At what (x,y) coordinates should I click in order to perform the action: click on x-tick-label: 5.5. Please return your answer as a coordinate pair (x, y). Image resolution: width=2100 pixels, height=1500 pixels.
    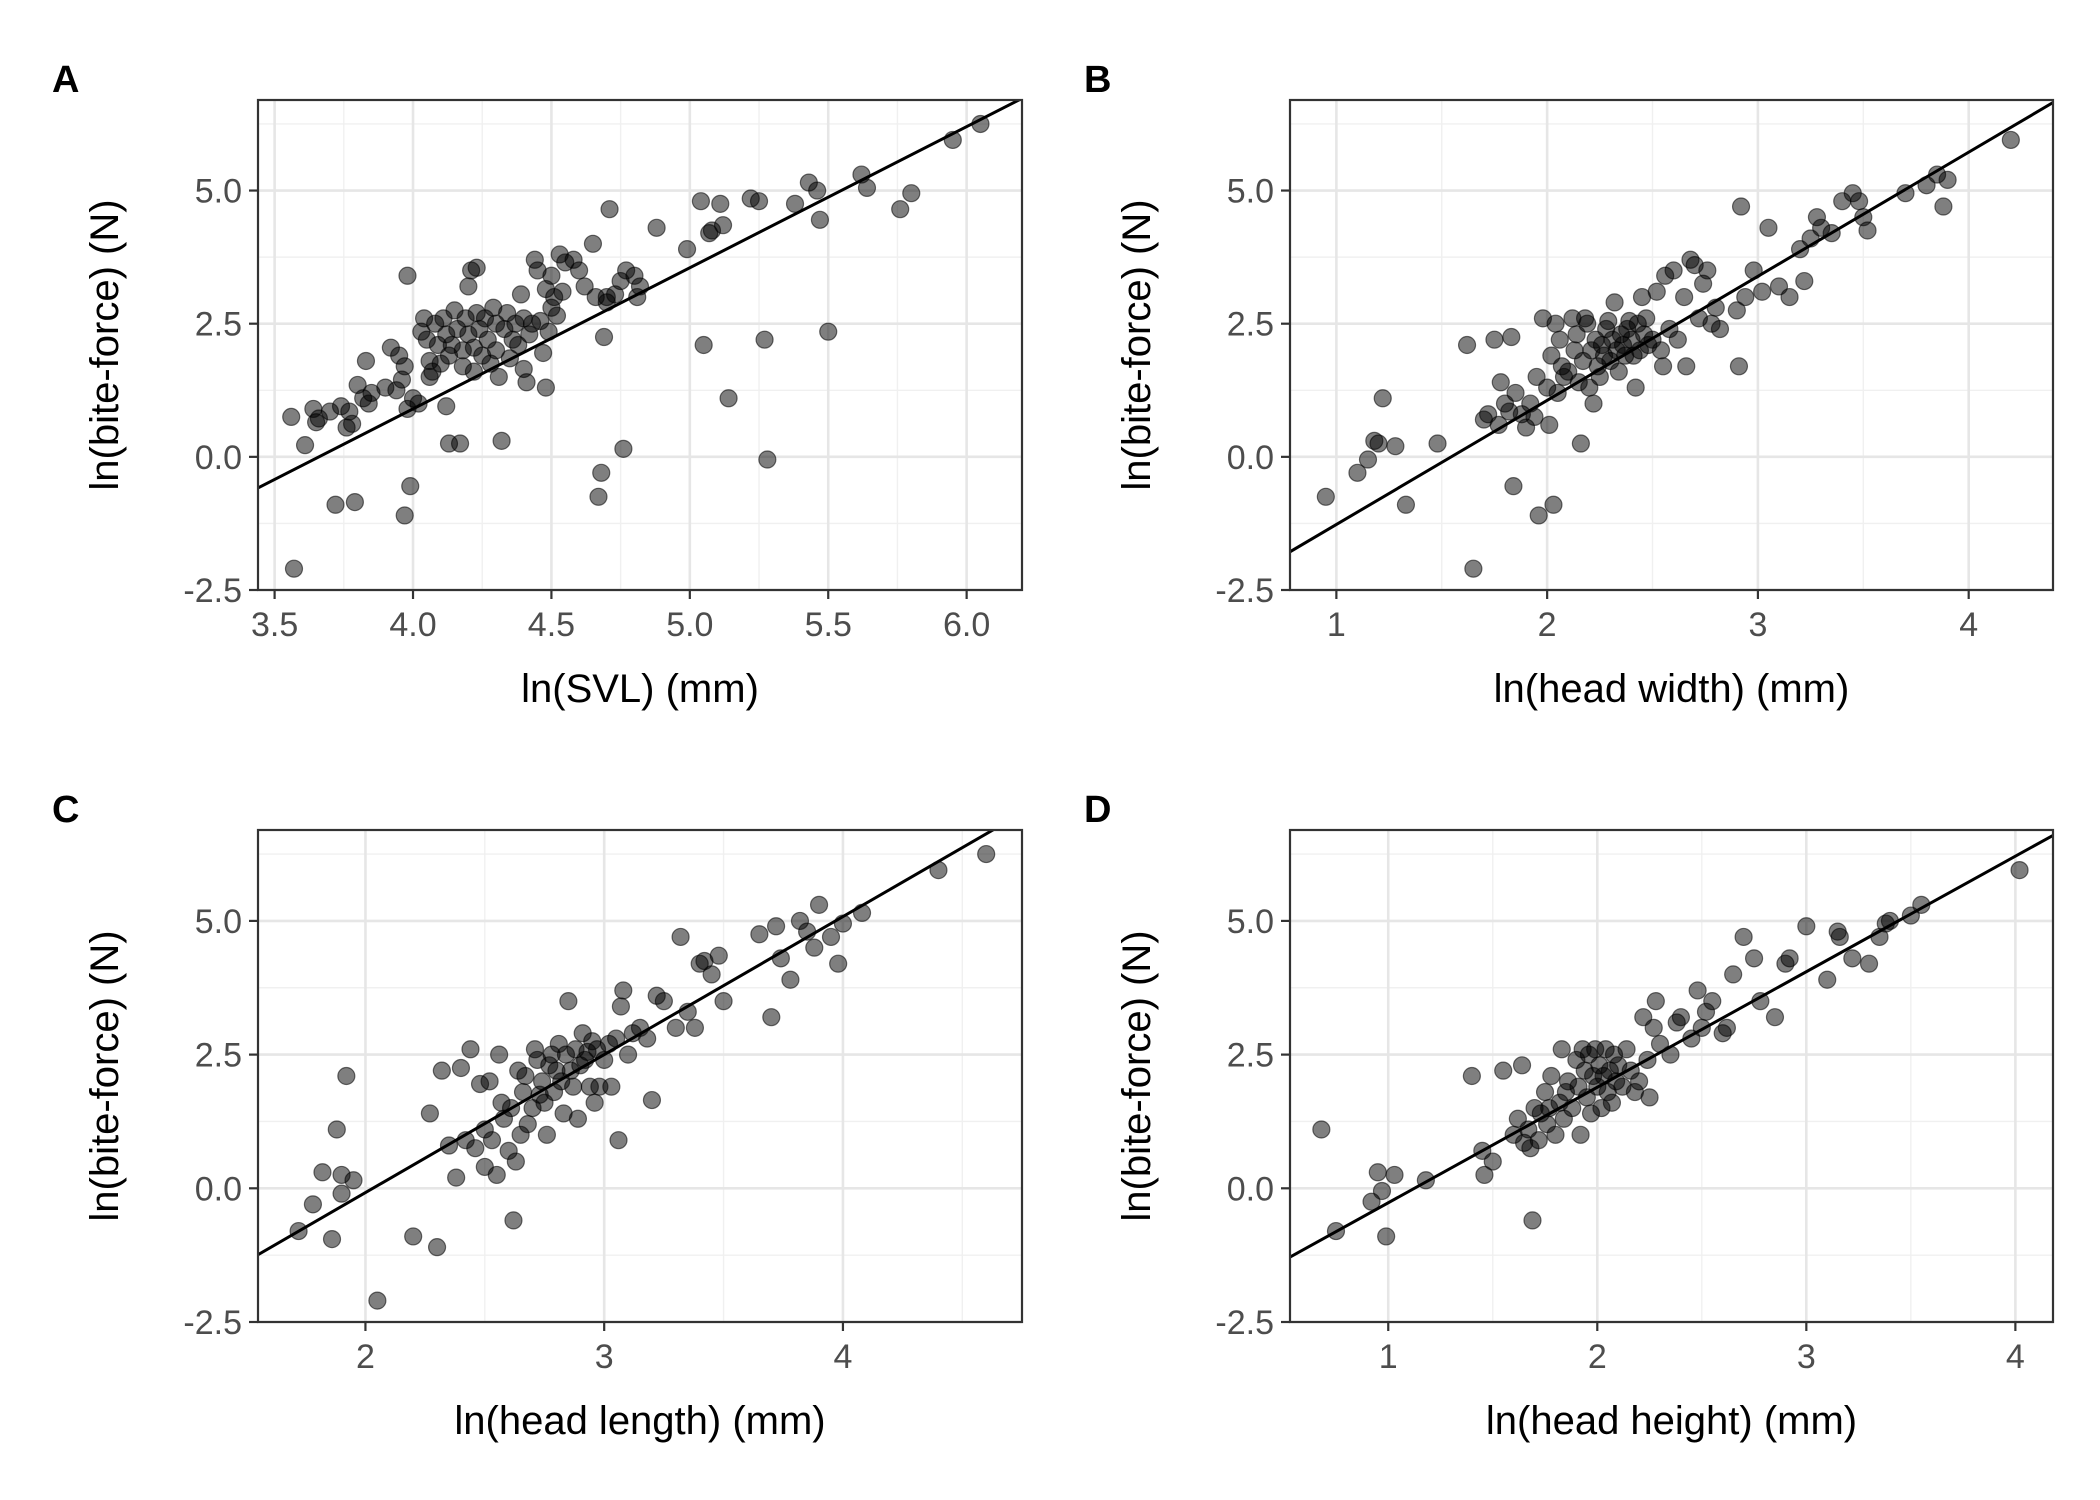
    Looking at the image, I should click on (828, 625).